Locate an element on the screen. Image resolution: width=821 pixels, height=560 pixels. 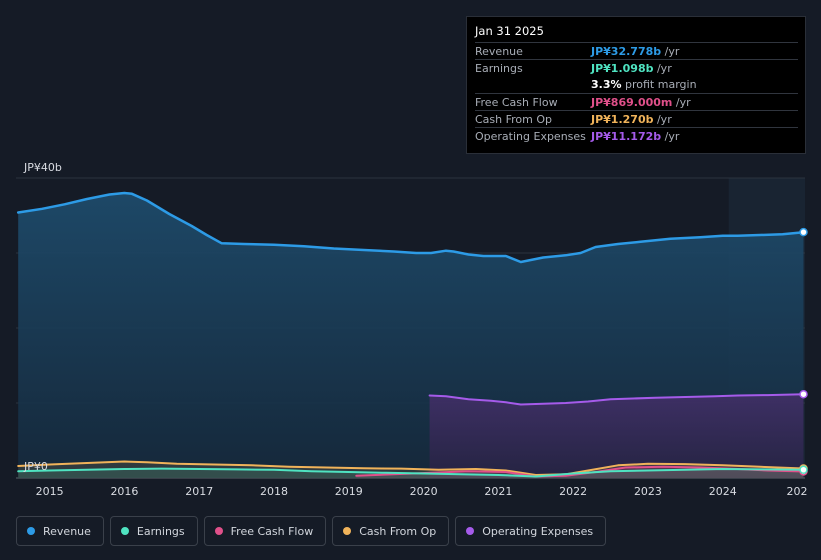
legend-item-free-cash-flow: Free Cash Flow is located at coordinates (265, 531).